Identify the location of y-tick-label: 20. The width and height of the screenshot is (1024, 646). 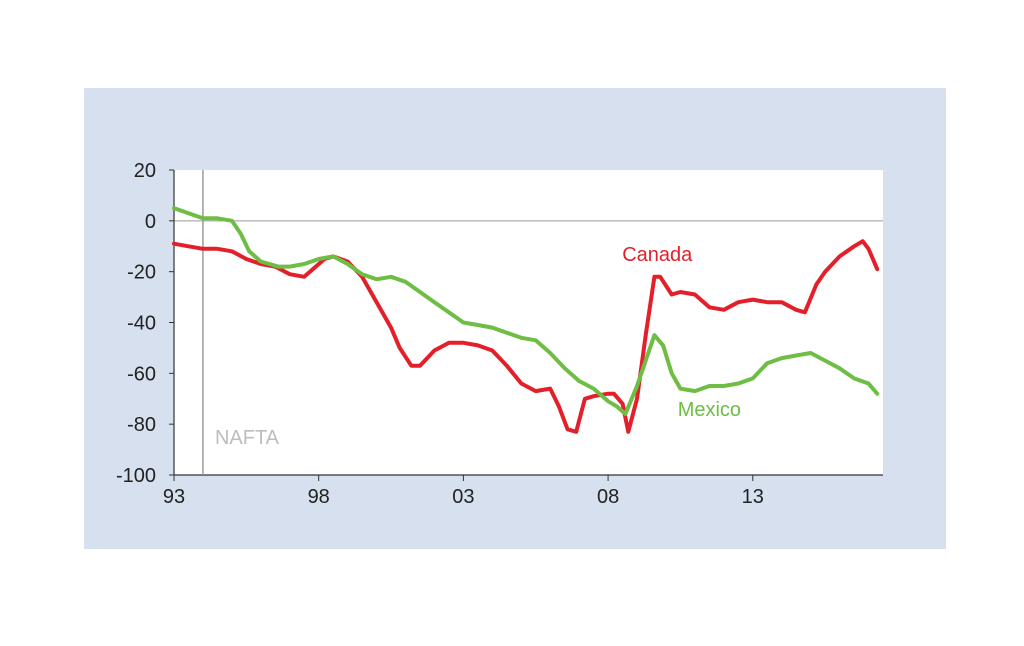
(145, 171).